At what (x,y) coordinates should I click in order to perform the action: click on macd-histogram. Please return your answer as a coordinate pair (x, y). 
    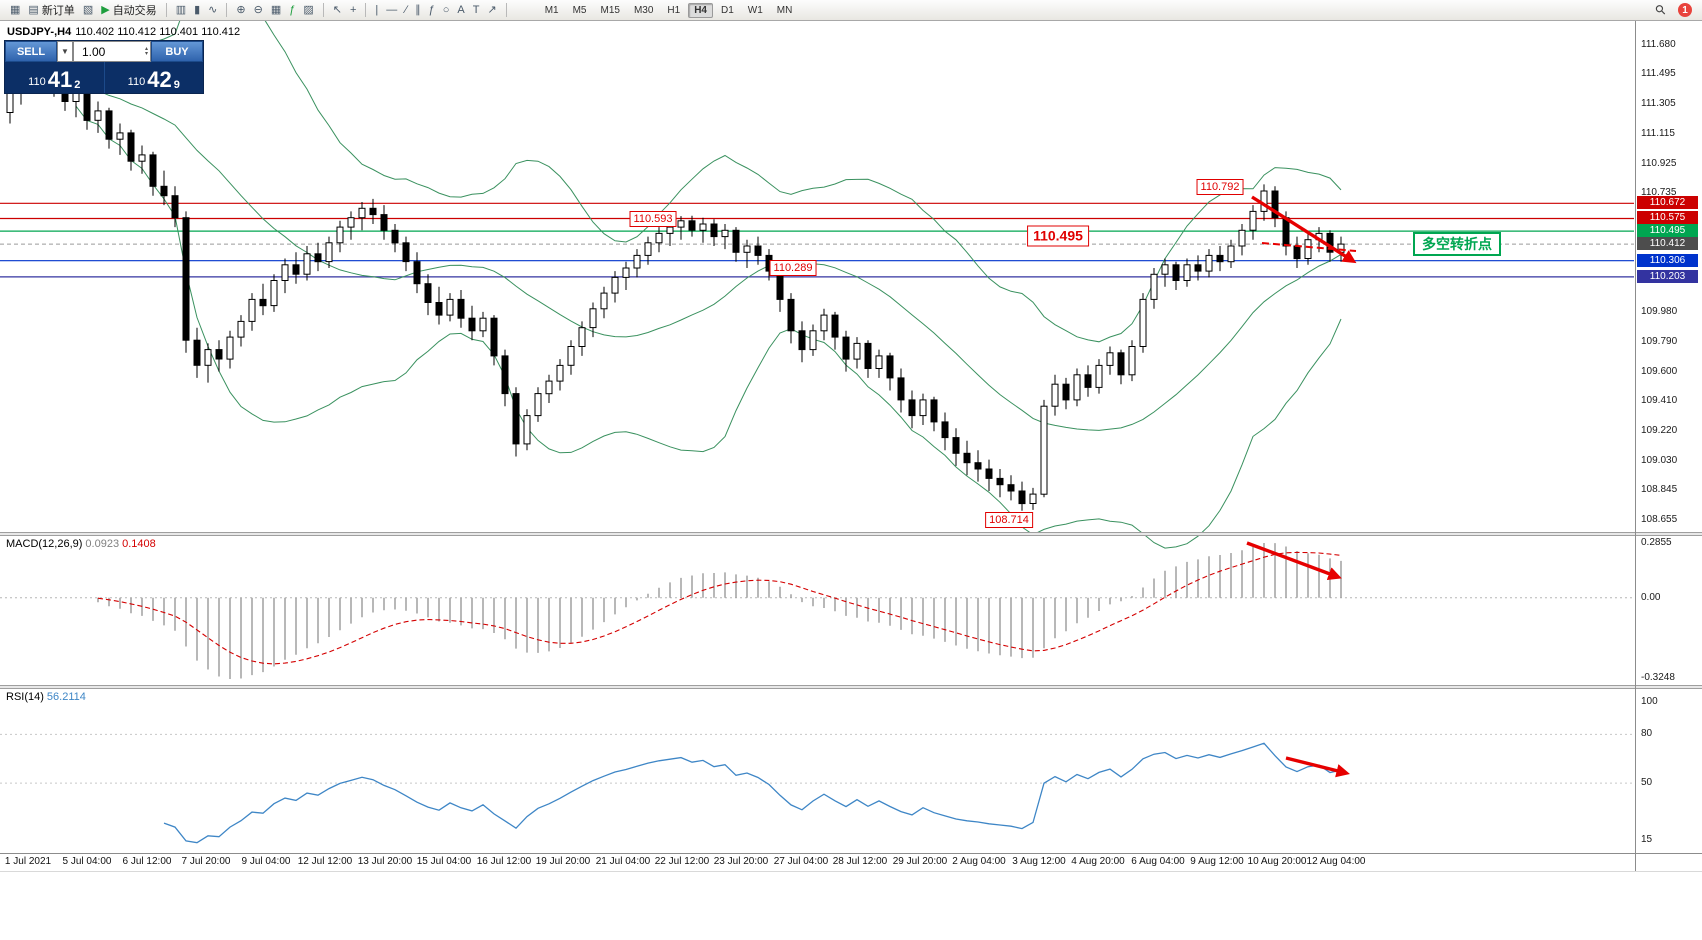
    Looking at the image, I should click on (719, 611).